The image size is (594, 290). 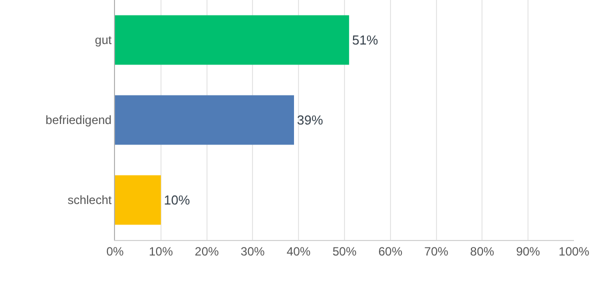 I want to click on x-tick-label: 30%, so click(x=253, y=251).